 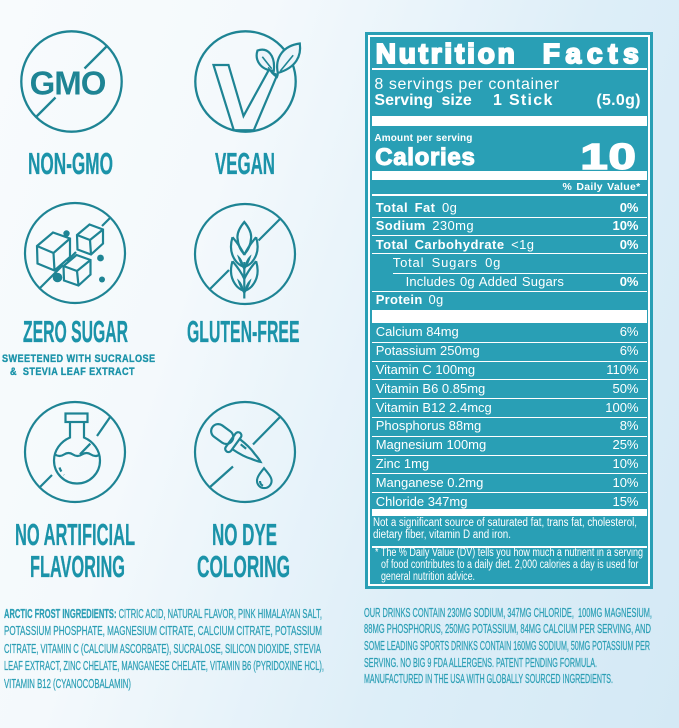 What do you see at coordinates (68, 83) in the screenshot?
I see `svg-text: GMO` at bounding box center [68, 83].